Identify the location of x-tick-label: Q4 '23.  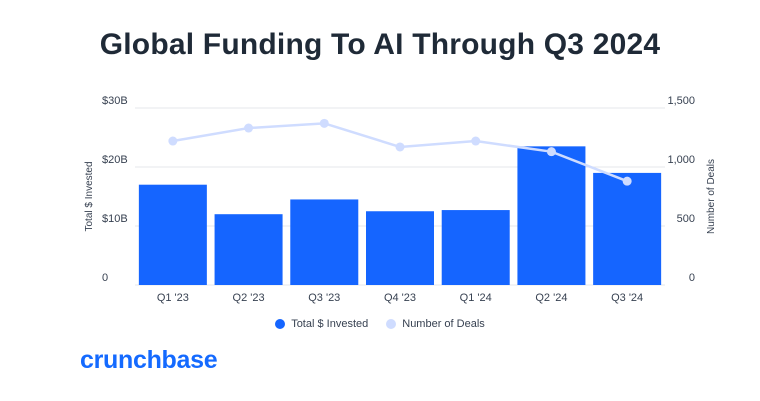
(400, 298).